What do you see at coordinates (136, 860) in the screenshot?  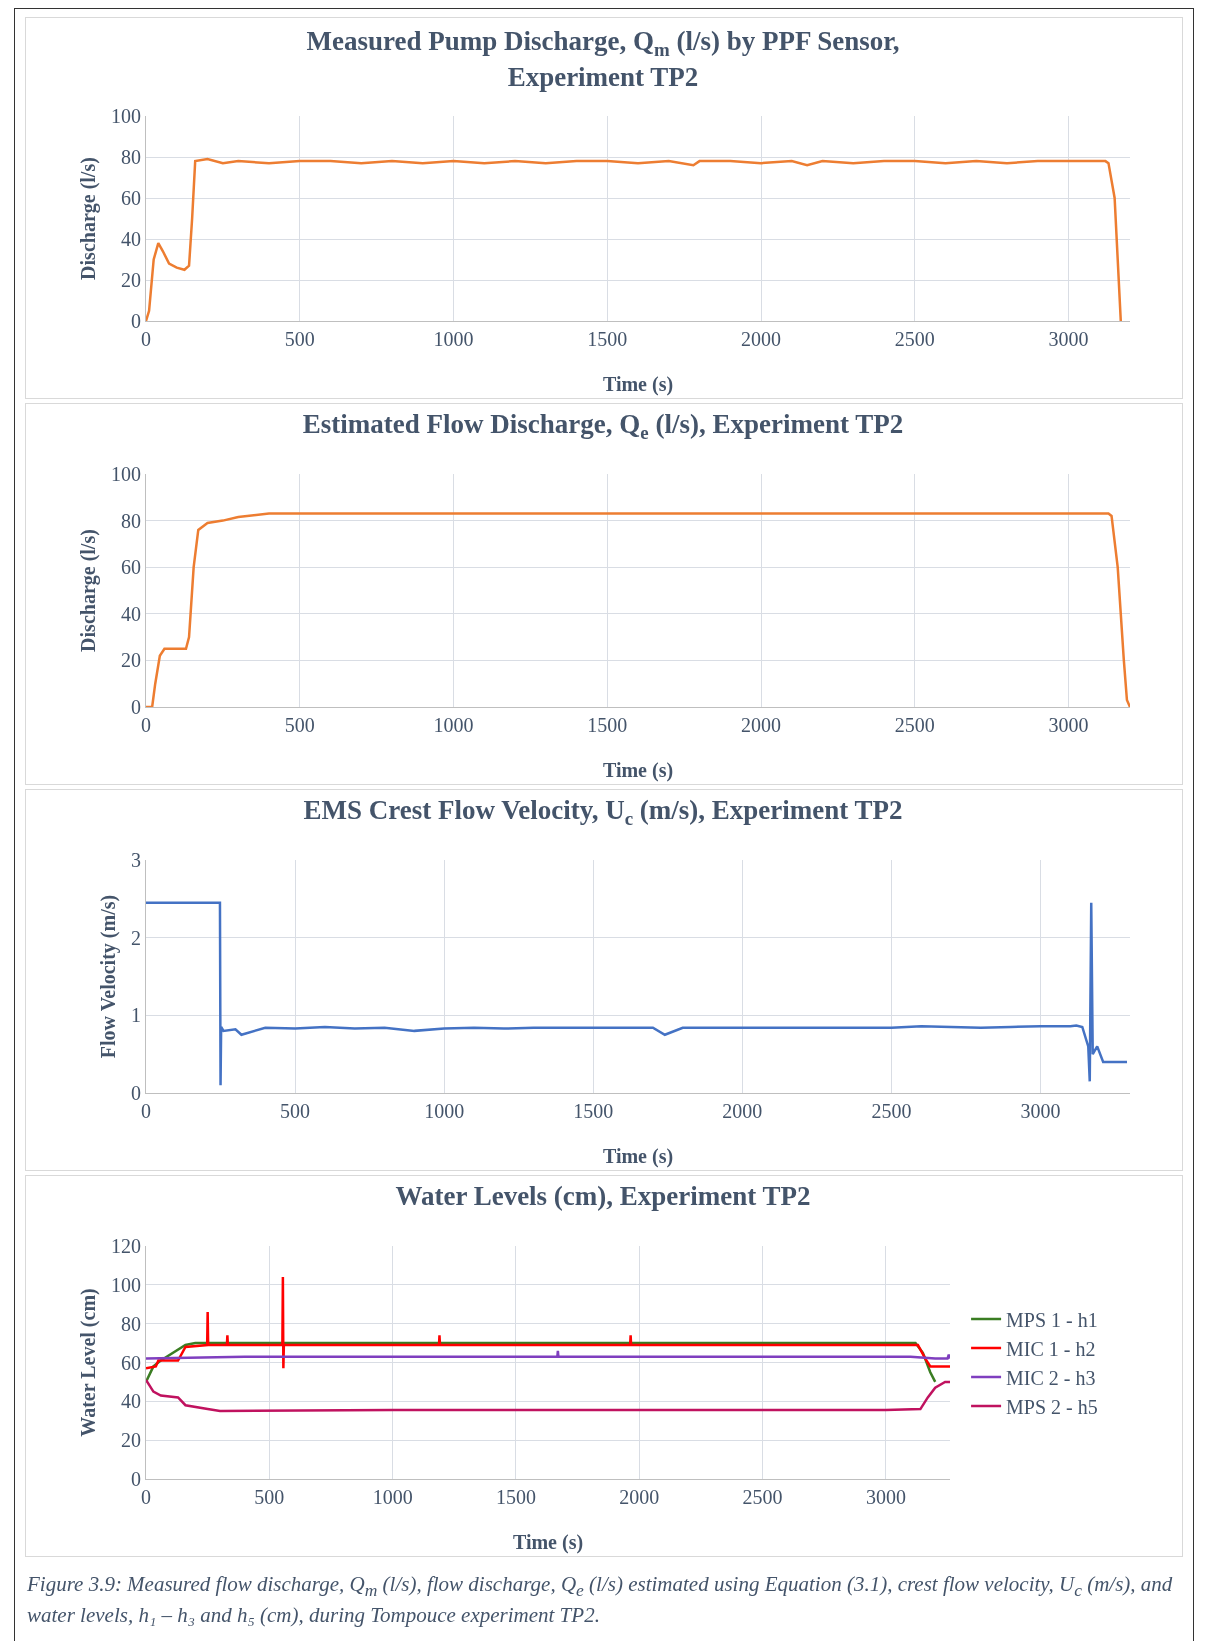 I see `y-tick-label: 3` at bounding box center [136, 860].